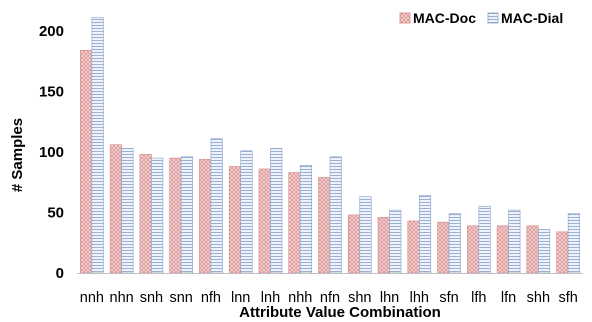 The image size is (592, 322). Describe the element at coordinates (562, 252) in the screenshot. I see `bar-mac-doc-sfh` at that location.